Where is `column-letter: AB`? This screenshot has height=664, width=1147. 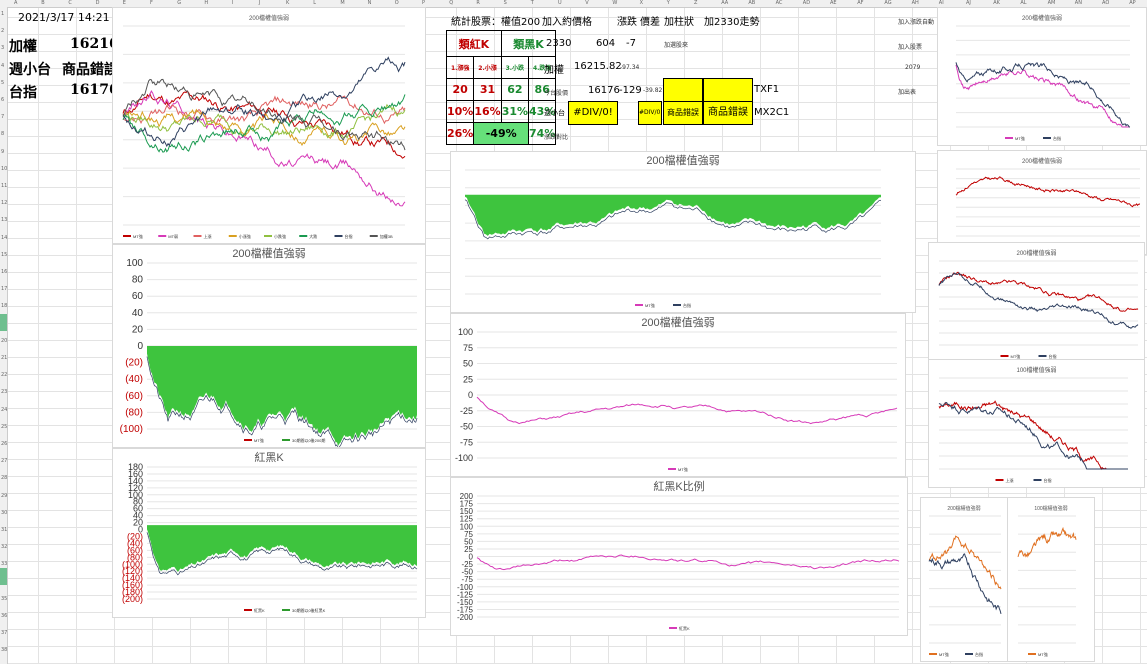
column-letter: AB is located at coordinates (752, 3).